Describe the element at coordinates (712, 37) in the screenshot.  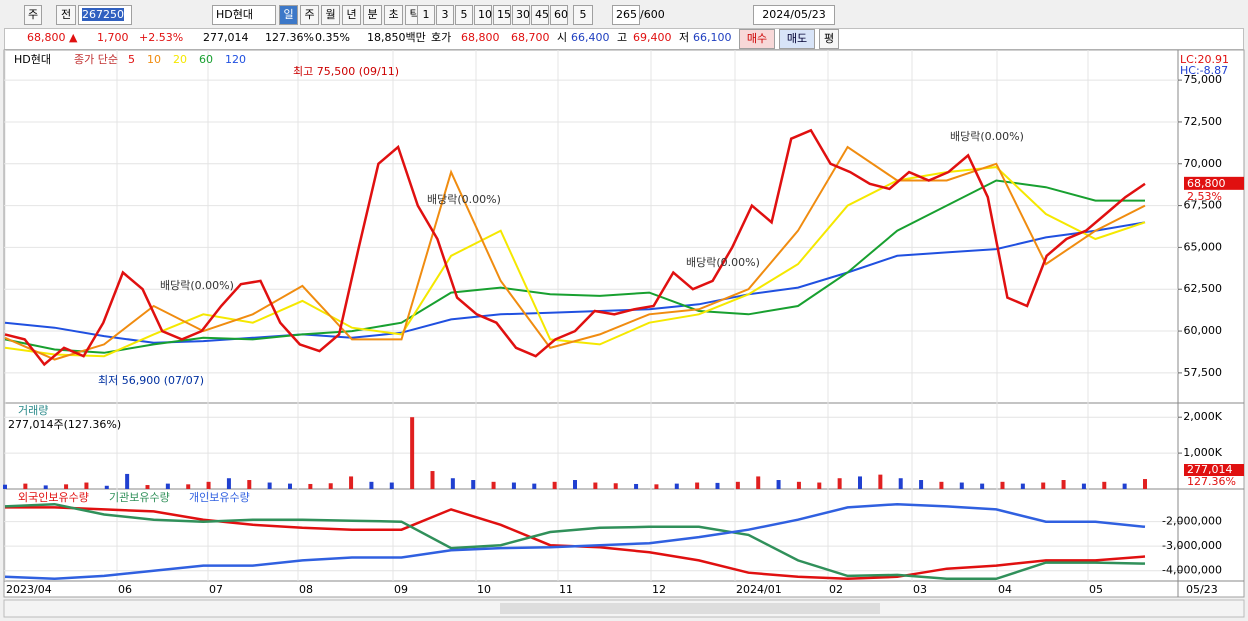
I see `low: 66,100` at that location.